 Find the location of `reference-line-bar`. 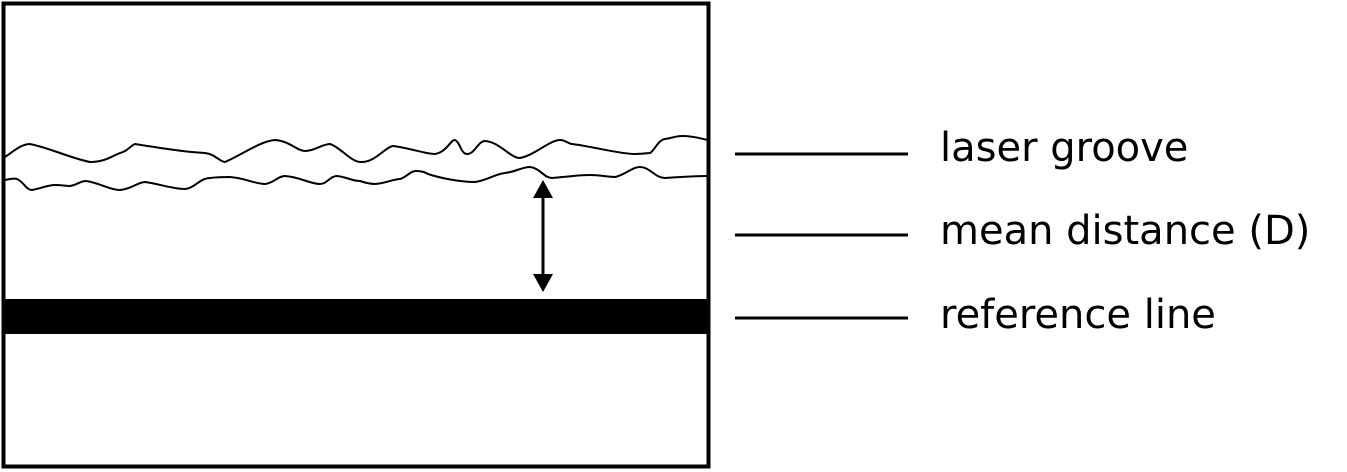

reference-line-bar is located at coordinates (356, 316).